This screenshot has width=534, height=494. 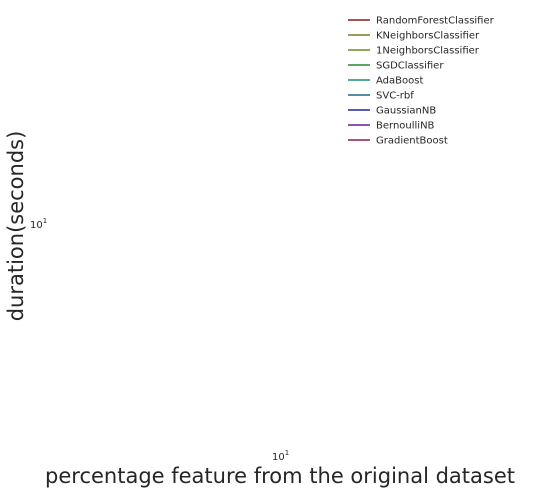 I want to click on legend-label: AdaBoost, so click(x=399, y=81).